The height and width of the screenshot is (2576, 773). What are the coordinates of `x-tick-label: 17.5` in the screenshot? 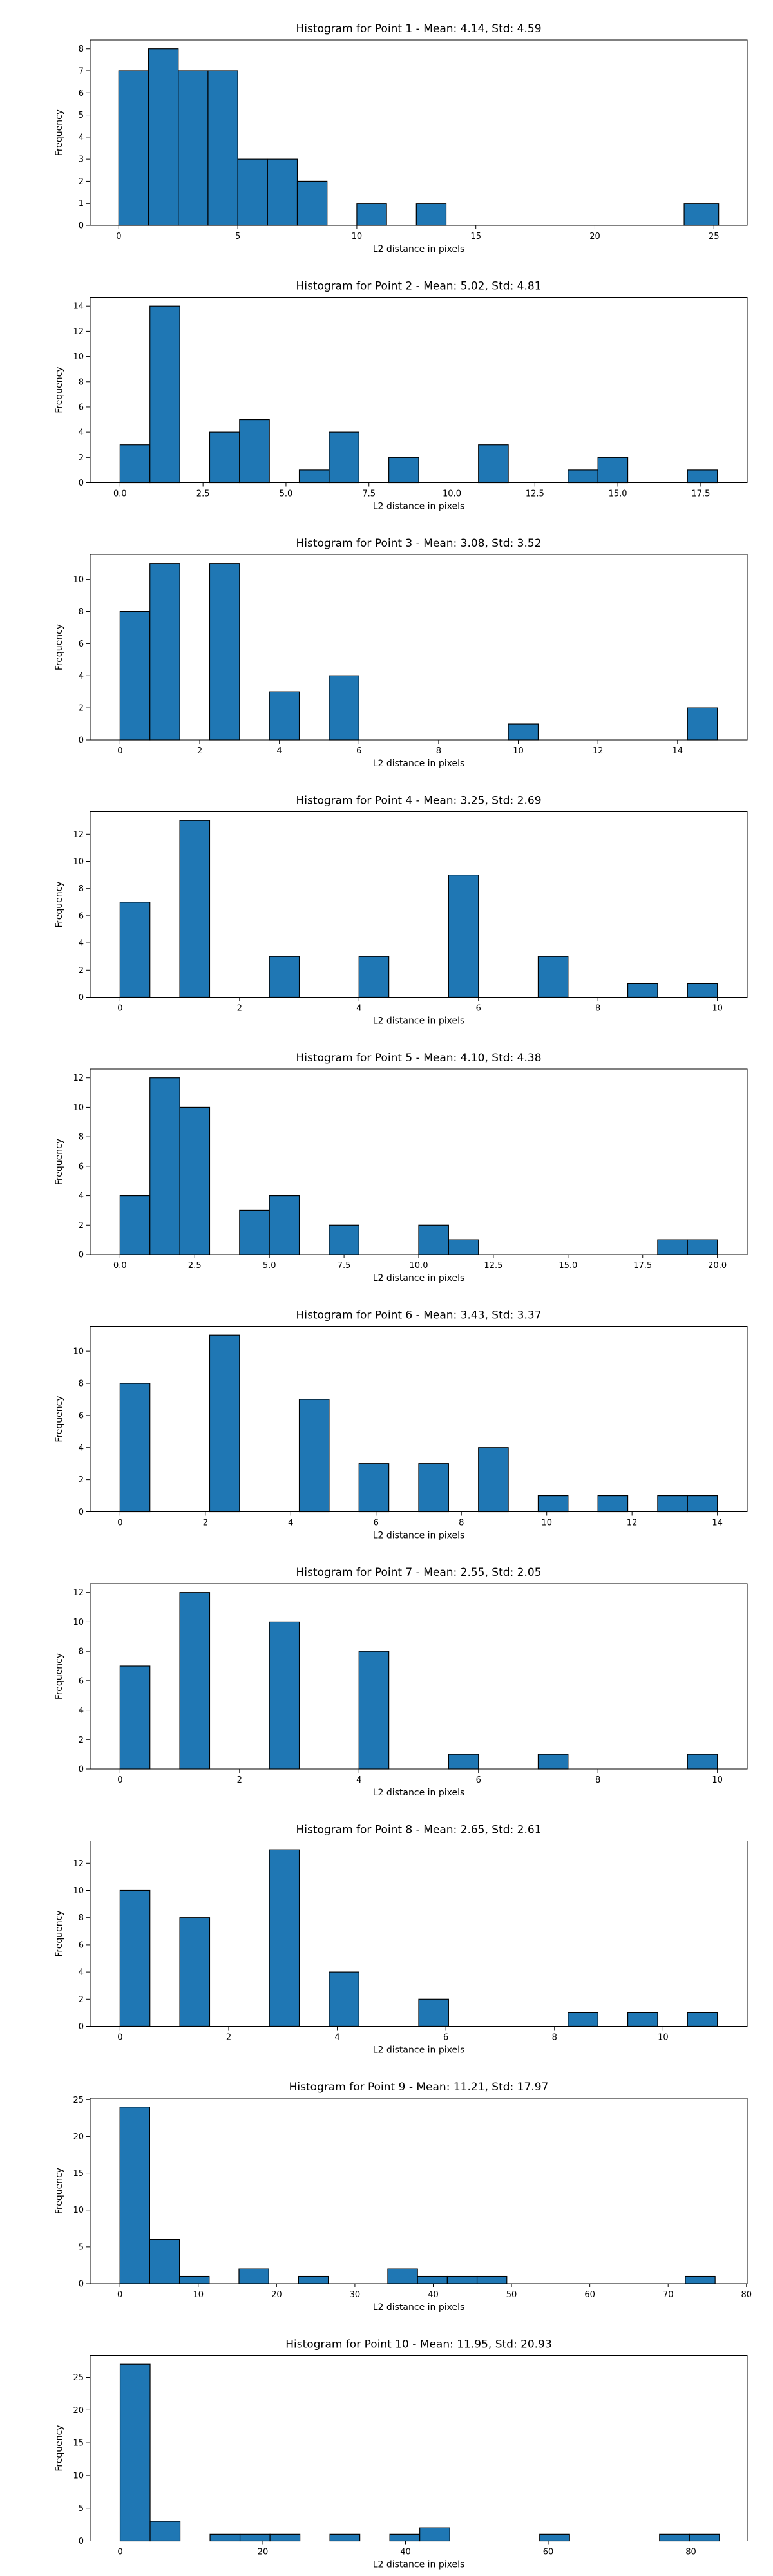 It's located at (700, 494).